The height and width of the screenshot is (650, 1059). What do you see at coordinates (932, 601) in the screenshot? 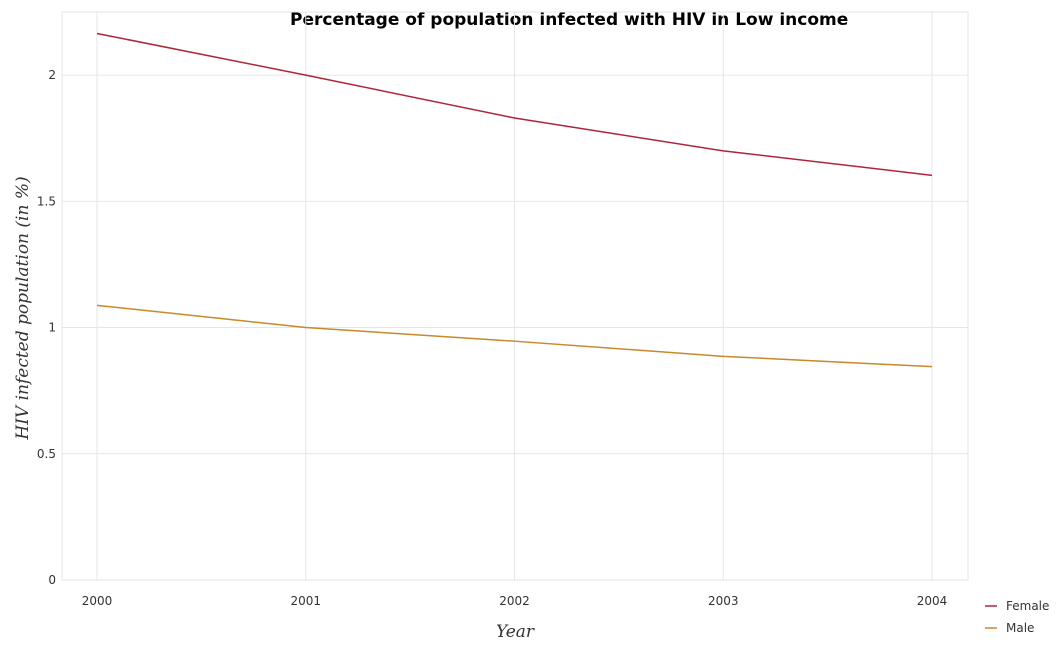
I see `x-tick-label: 2004` at bounding box center [932, 601].